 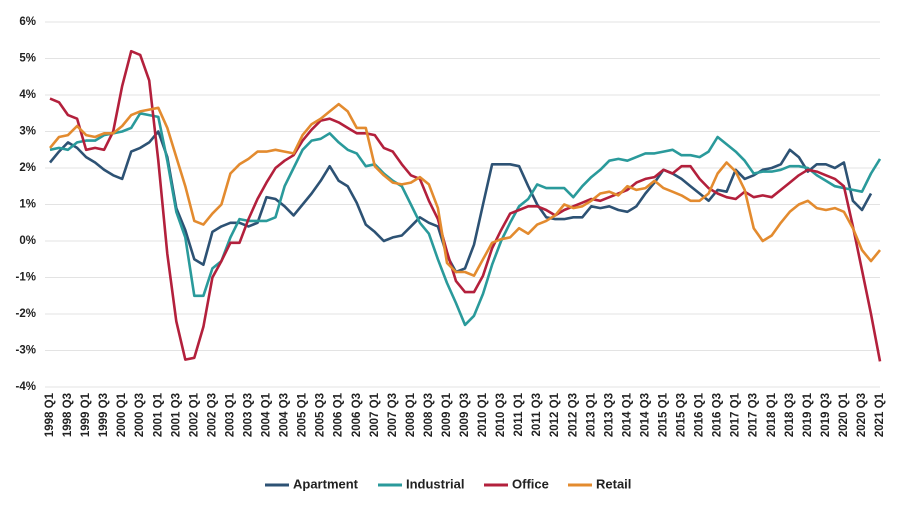 I want to click on y-tick-label: 3%, so click(x=27, y=132).